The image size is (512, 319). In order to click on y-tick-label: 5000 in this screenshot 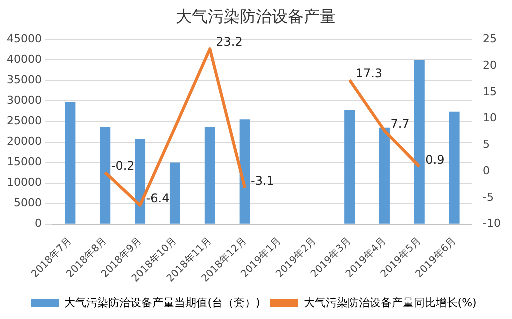, I will do `click(28, 203)`.